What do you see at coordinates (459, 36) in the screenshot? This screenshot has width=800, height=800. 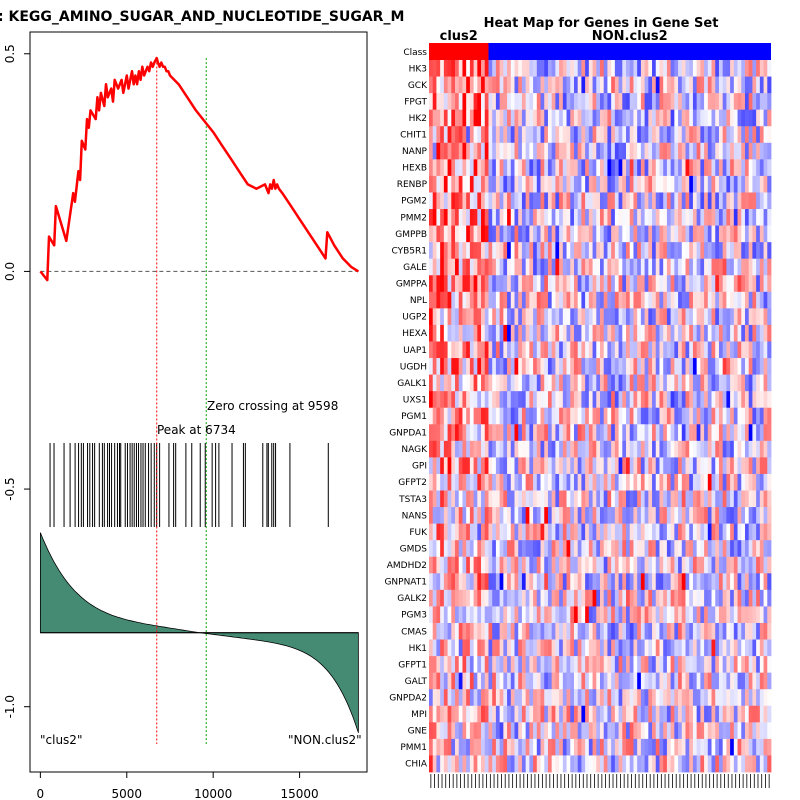 I see `class-name-label: clus2` at bounding box center [459, 36].